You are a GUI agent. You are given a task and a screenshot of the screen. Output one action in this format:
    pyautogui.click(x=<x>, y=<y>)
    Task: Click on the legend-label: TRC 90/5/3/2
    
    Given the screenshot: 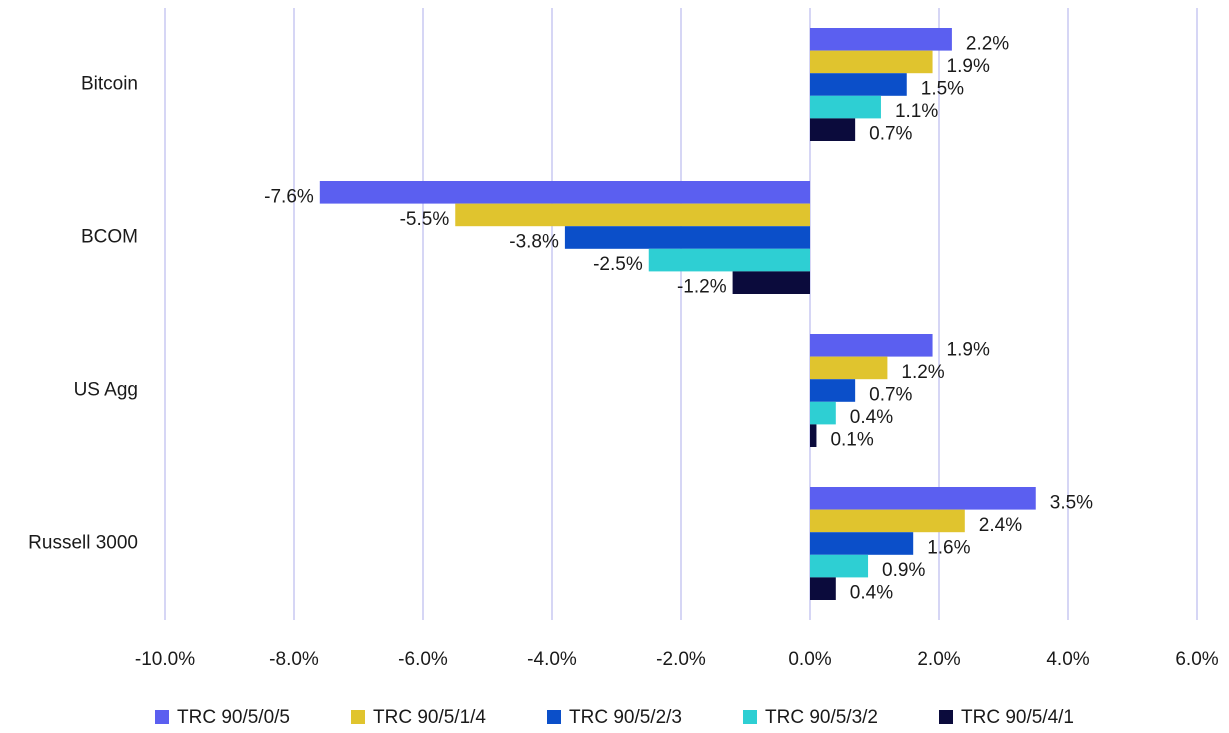 What is the action you would take?
    pyautogui.click(x=821, y=717)
    